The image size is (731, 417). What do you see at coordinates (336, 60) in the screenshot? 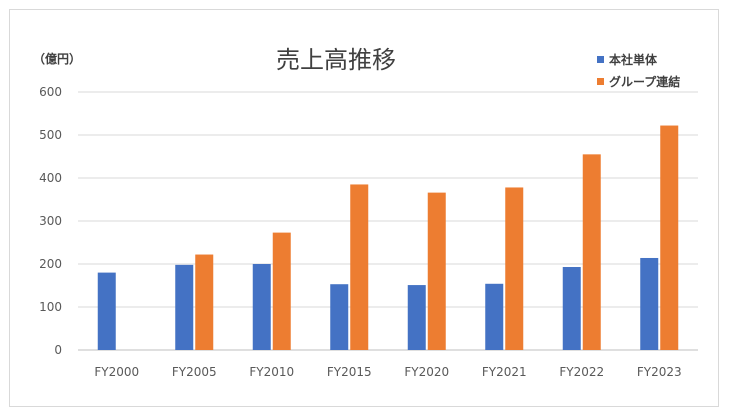
I see `chart-title: 売上高推移` at bounding box center [336, 60].